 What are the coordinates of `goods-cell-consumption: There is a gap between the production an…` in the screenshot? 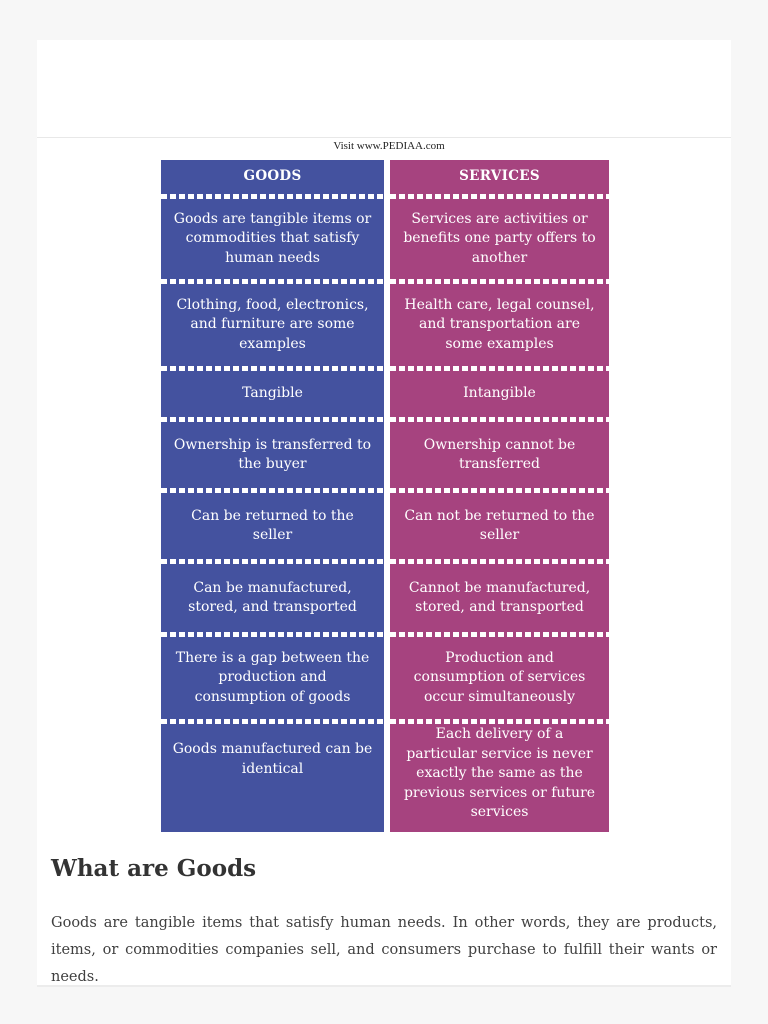 It's located at (272, 677).